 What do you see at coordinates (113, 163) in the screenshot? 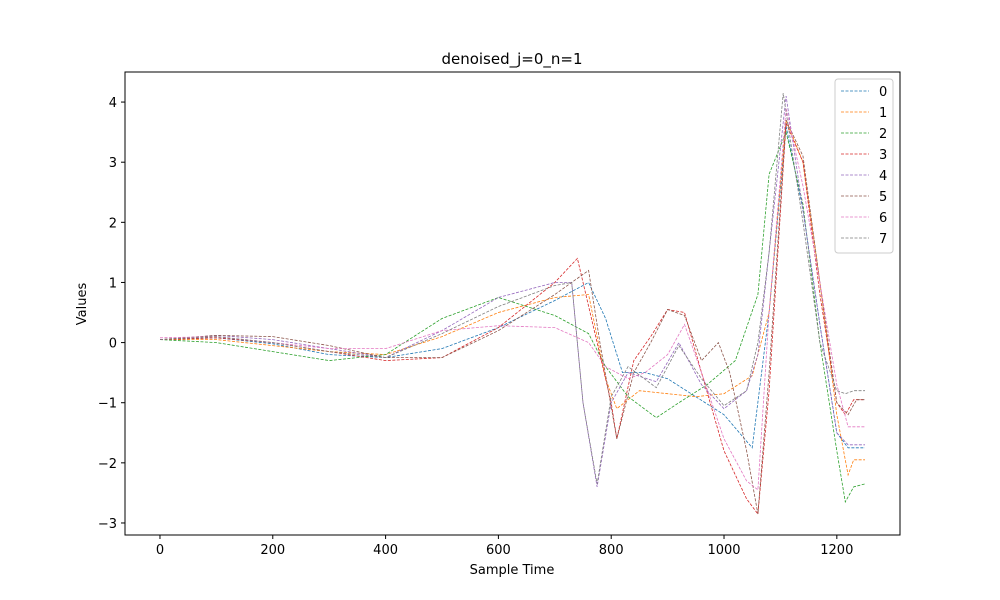
I see `y-tick-label: 3` at bounding box center [113, 163].